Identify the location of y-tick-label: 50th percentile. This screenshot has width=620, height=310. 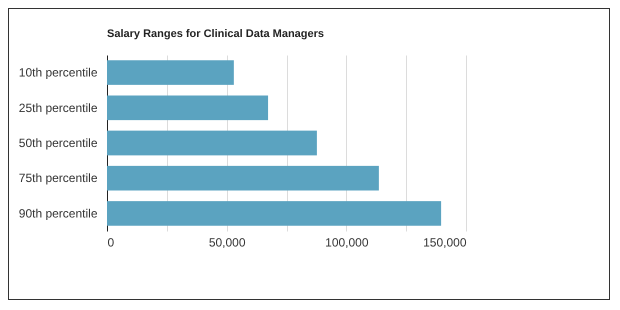
(58, 143).